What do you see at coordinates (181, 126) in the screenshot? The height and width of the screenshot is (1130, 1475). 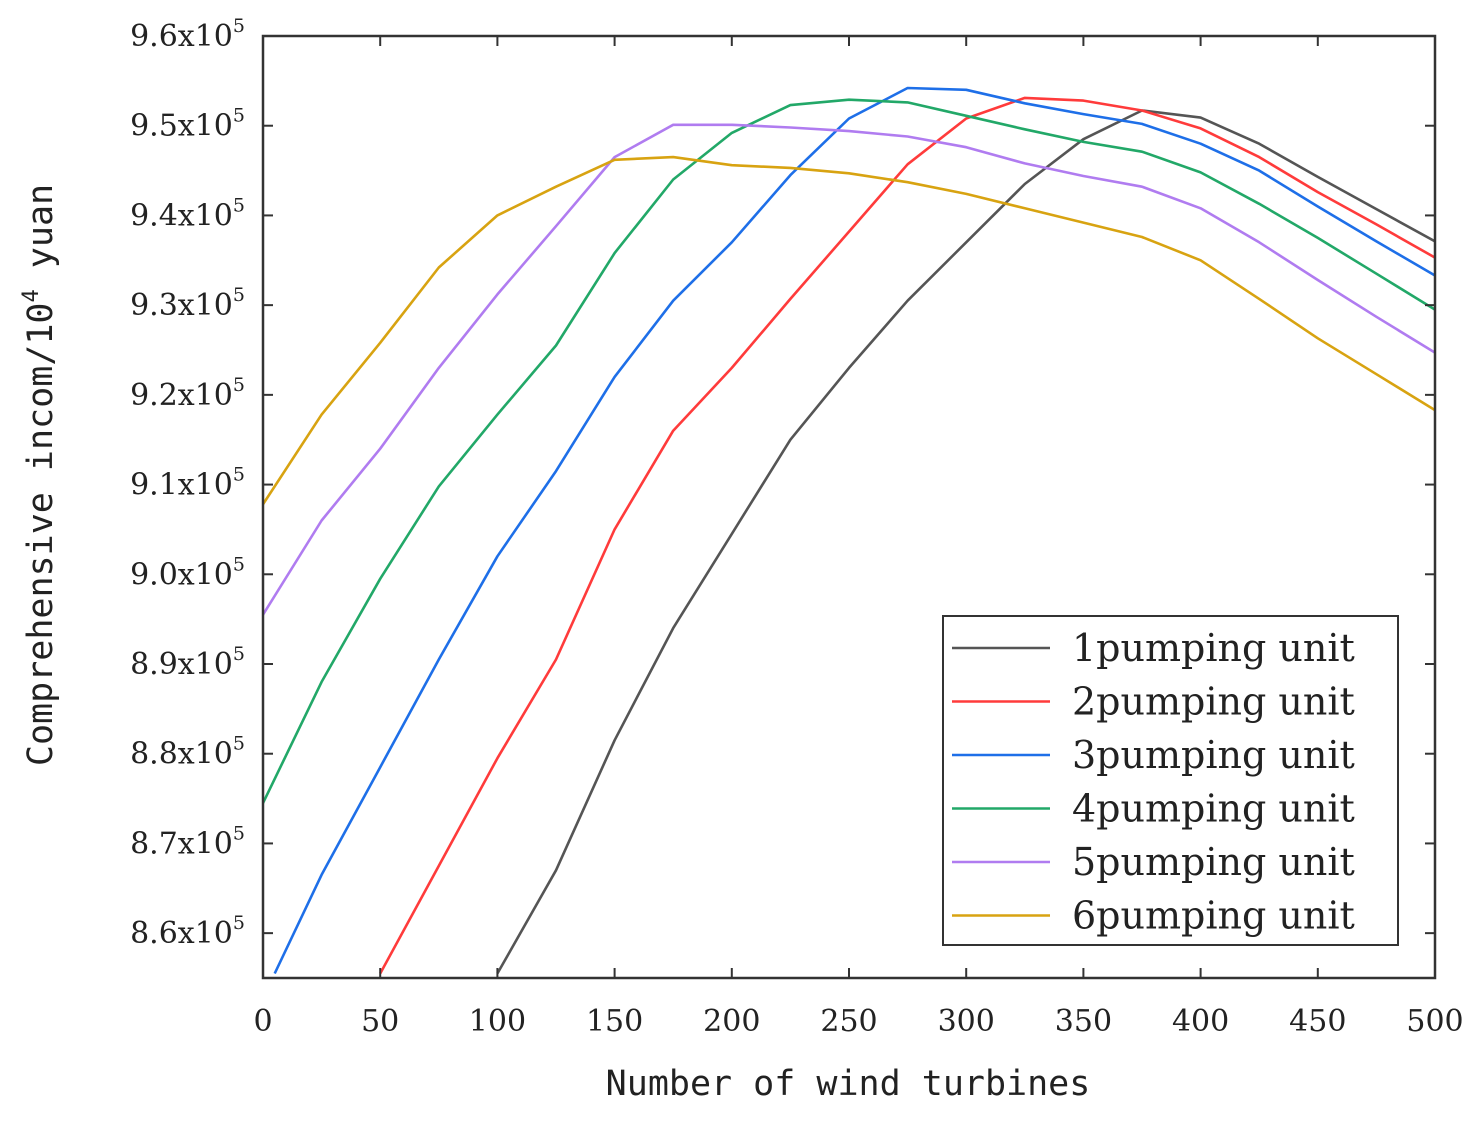 I see `y-tick-mantissa: 9.5x10` at bounding box center [181, 126].